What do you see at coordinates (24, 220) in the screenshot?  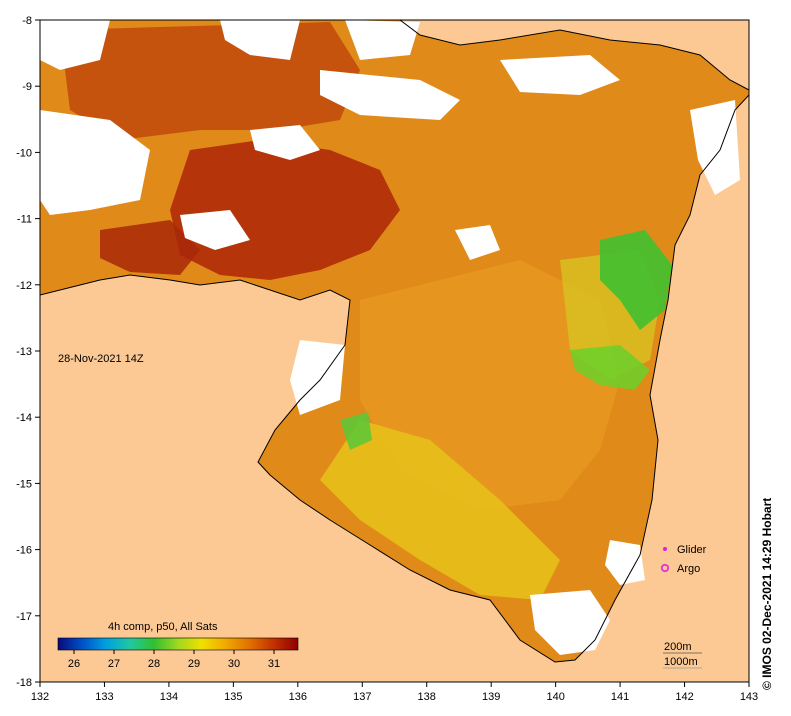 I see `lat-tick-label: -11` at bounding box center [24, 220].